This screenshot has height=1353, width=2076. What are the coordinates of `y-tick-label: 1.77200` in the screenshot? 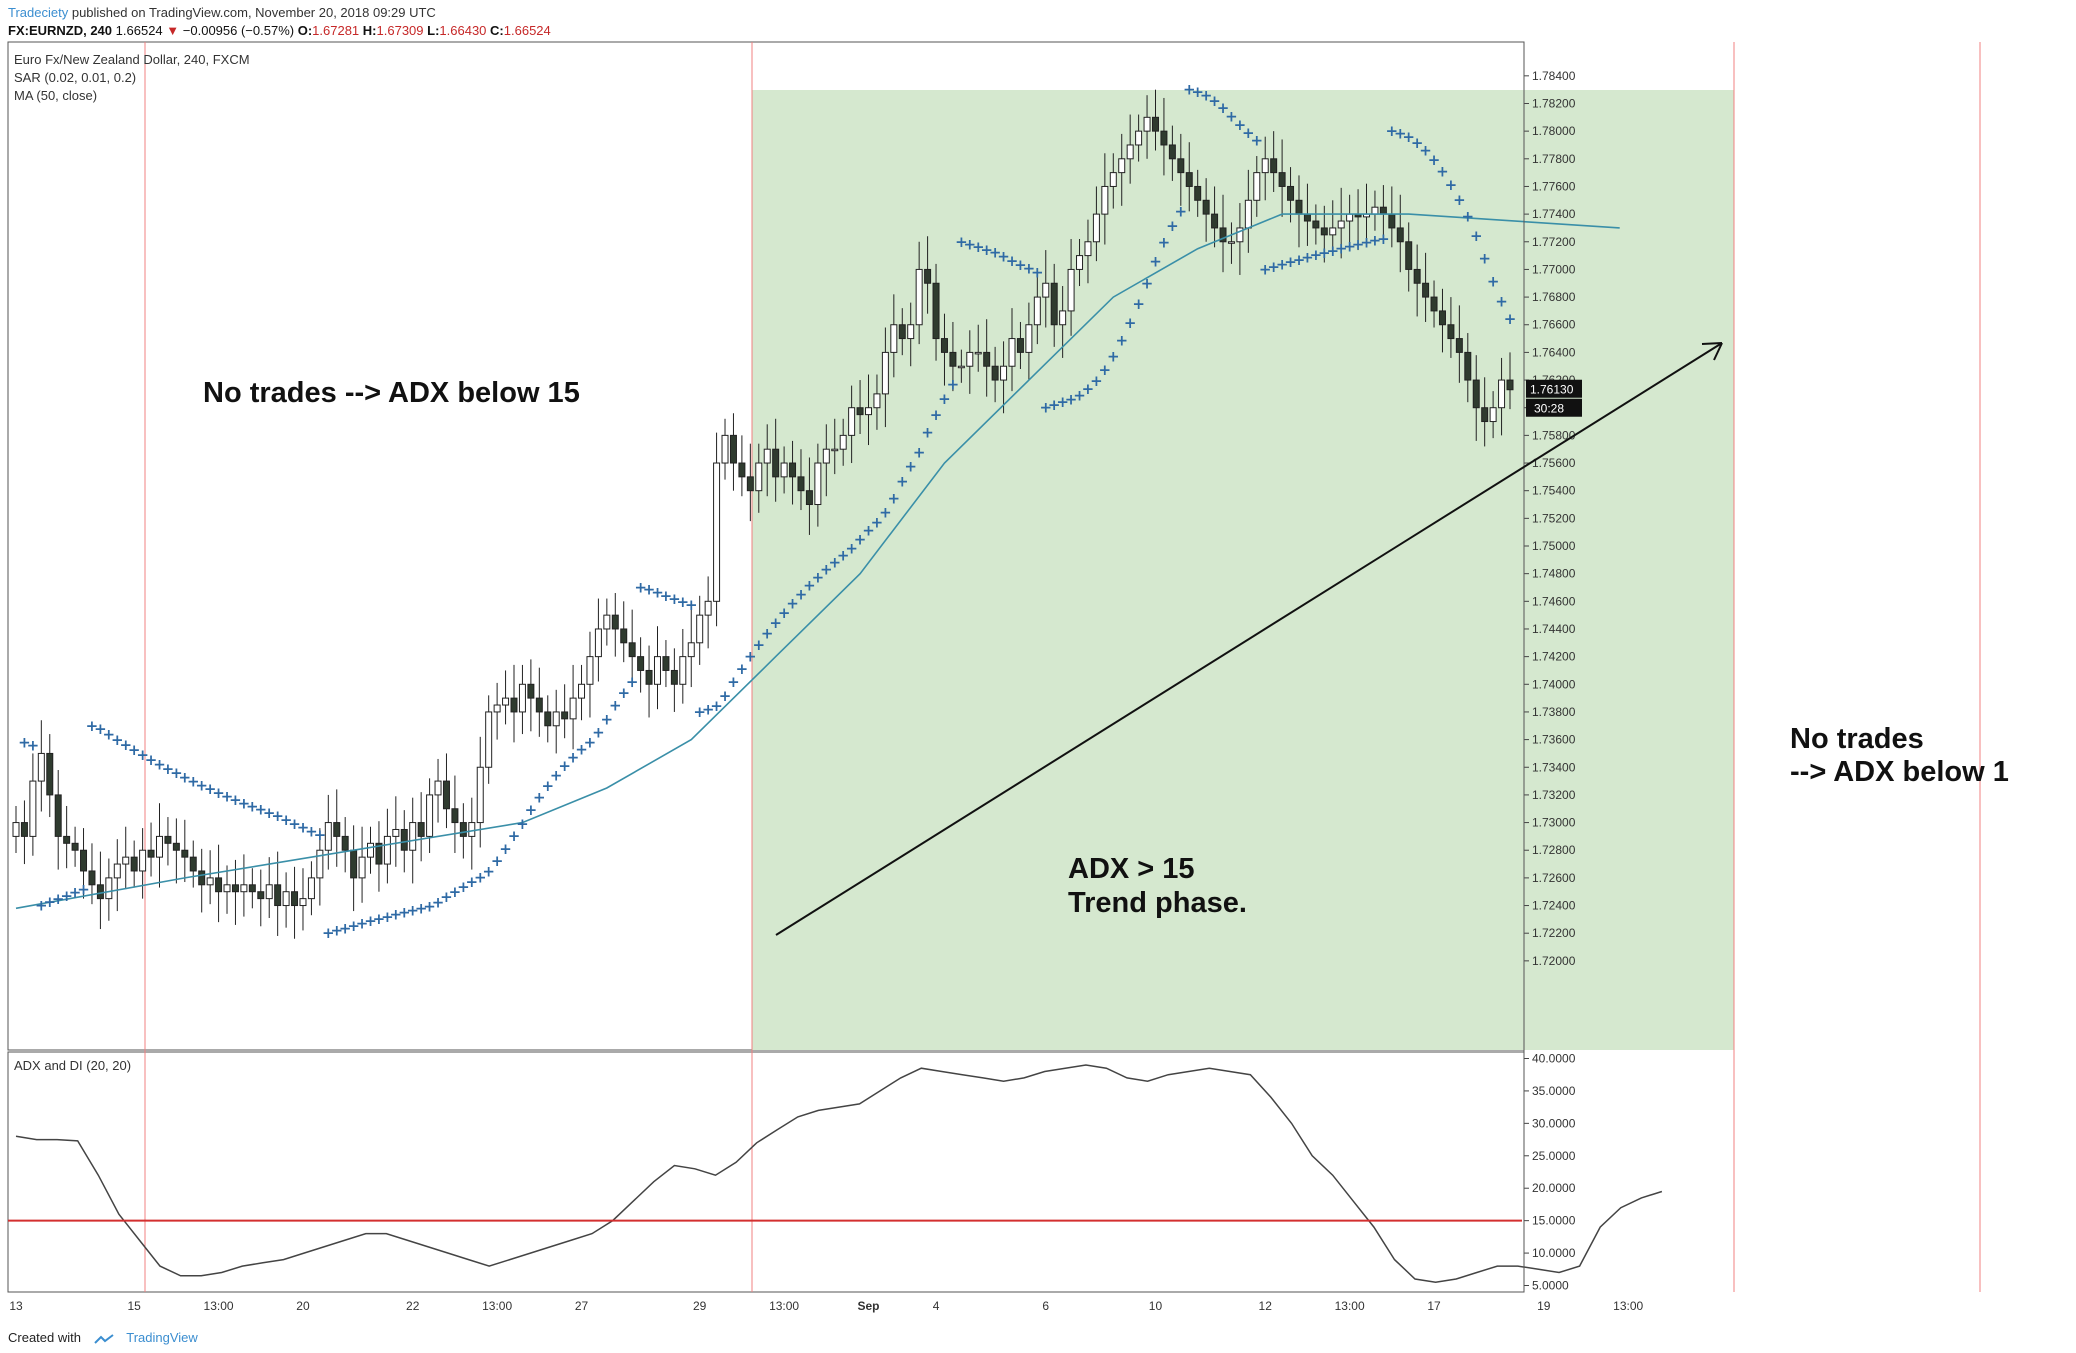 It's located at (1554, 242).